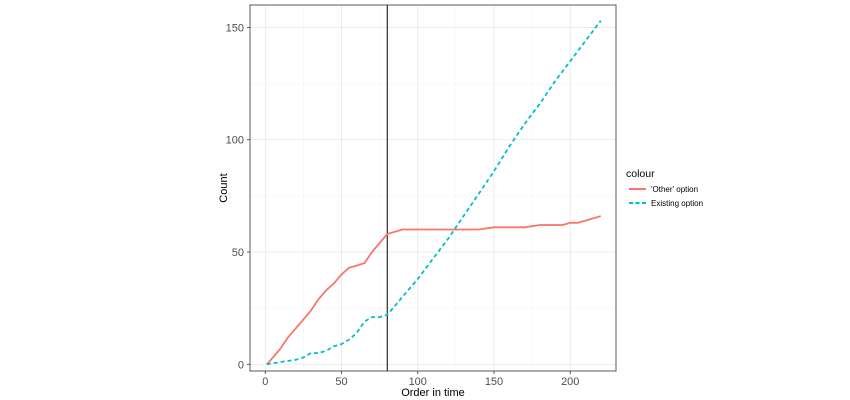 The image size is (850, 400). Describe the element at coordinates (235, 141) in the screenshot. I see `y-tick-label: 100` at that location.